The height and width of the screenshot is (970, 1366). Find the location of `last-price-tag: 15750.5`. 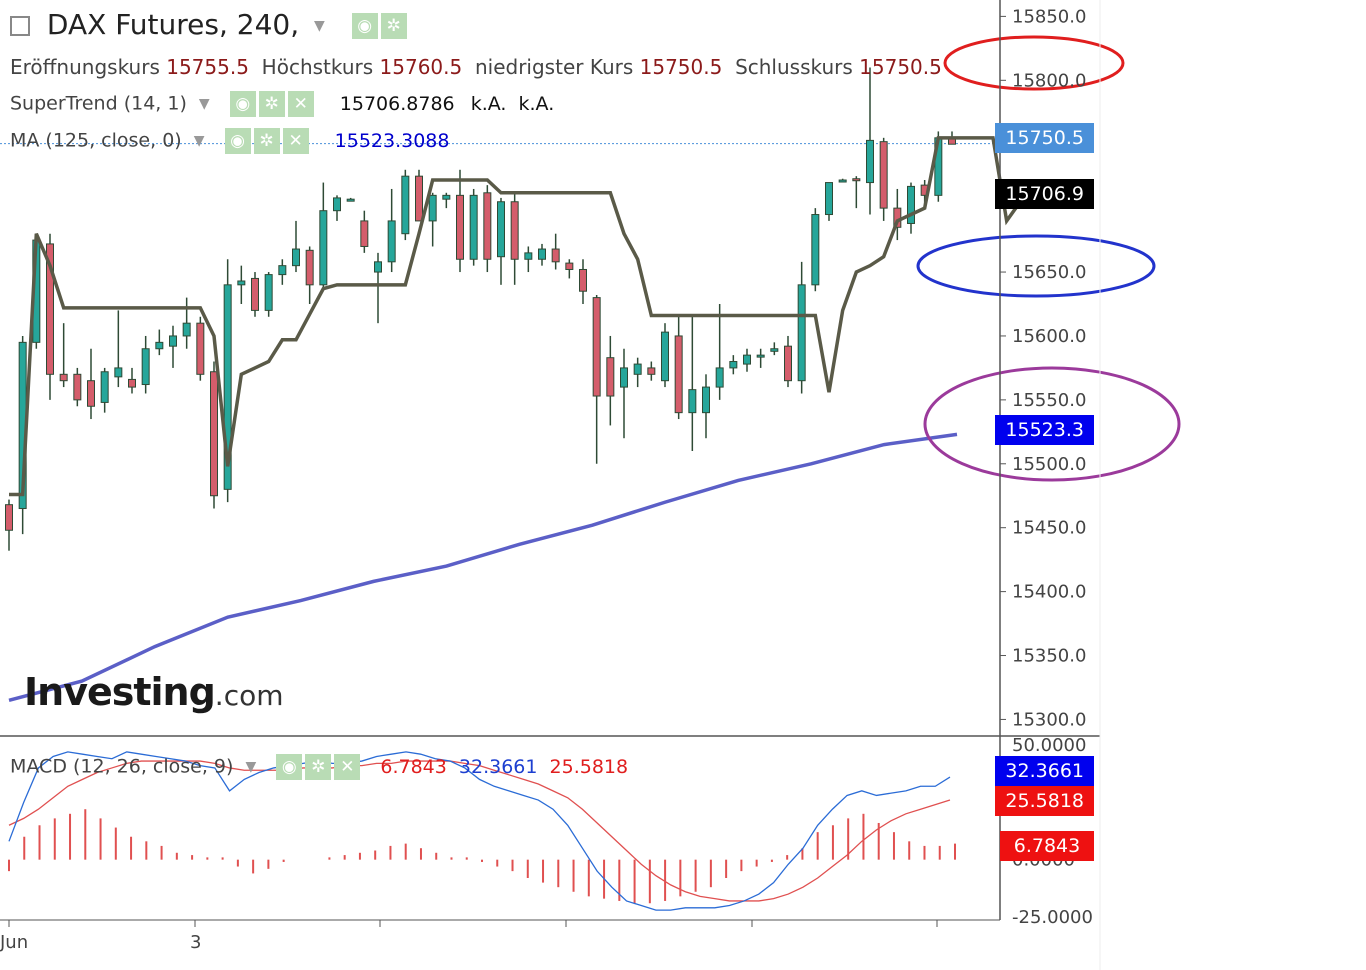

last-price-tag: 15750.5 is located at coordinates (1044, 138).